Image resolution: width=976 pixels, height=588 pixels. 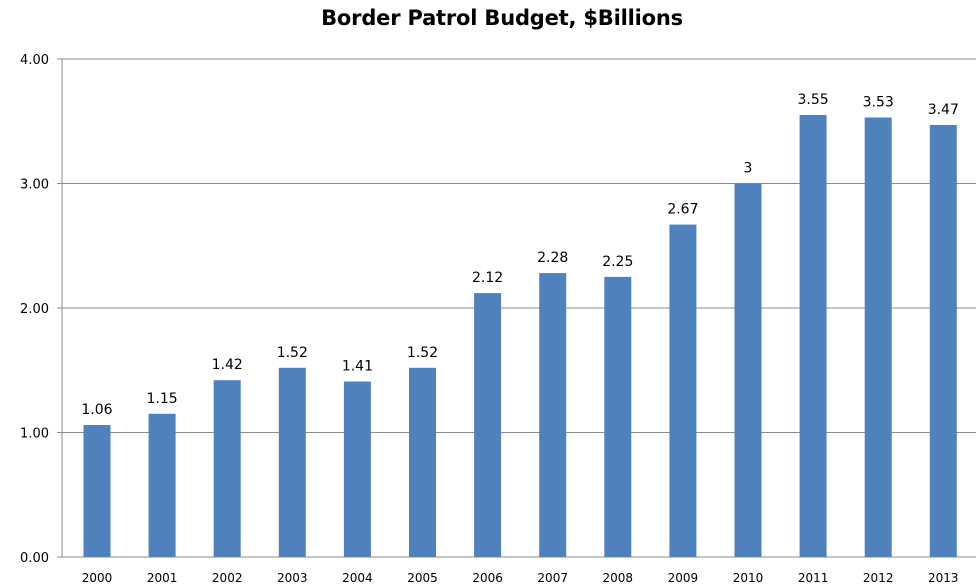 What do you see at coordinates (552, 258) in the screenshot?
I see `data-label: 2.28` at bounding box center [552, 258].